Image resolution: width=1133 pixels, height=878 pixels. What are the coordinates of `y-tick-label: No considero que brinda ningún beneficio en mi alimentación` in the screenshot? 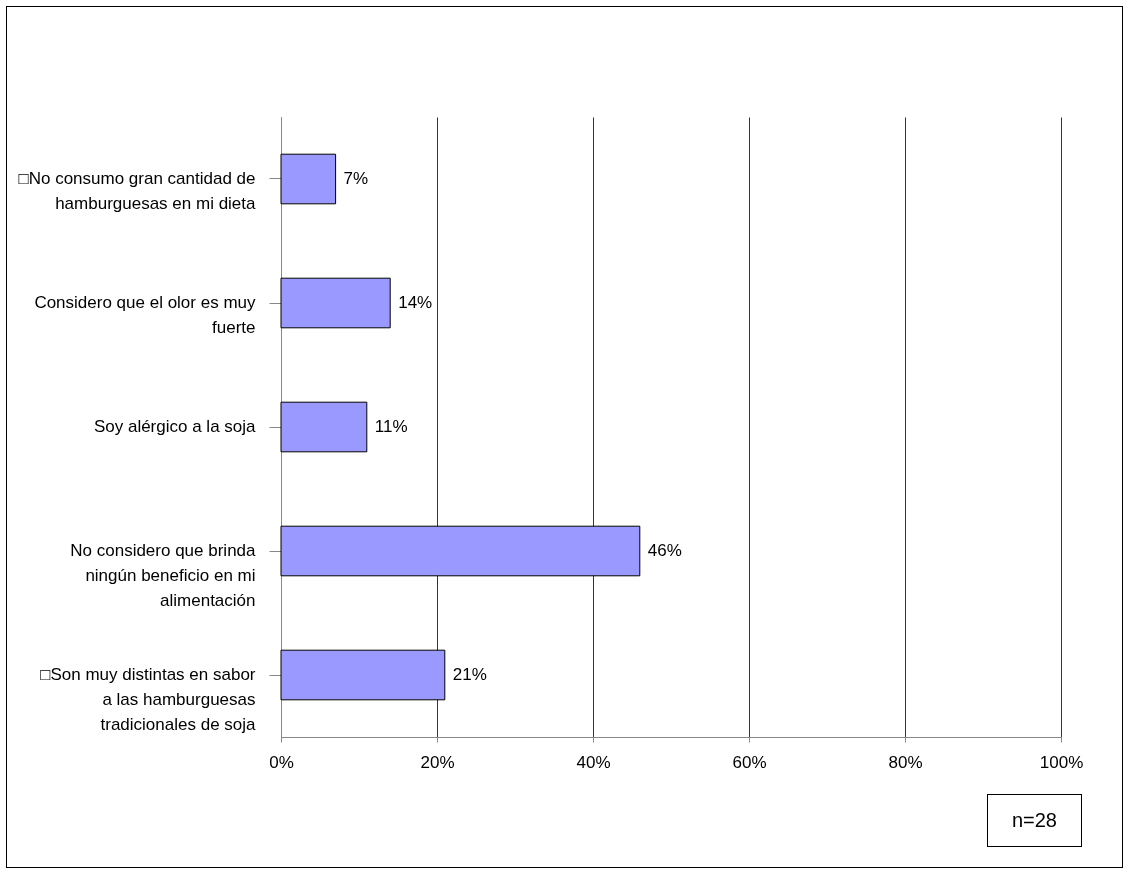 It's located at (163, 575).